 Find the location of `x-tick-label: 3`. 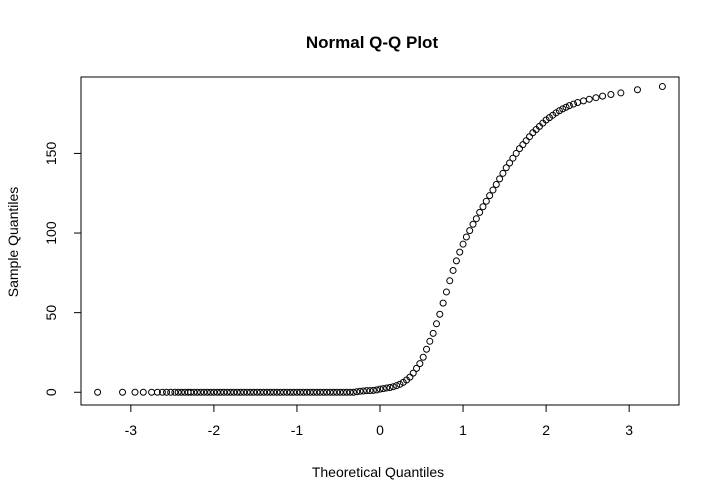

x-tick-label: 3 is located at coordinates (629, 430).